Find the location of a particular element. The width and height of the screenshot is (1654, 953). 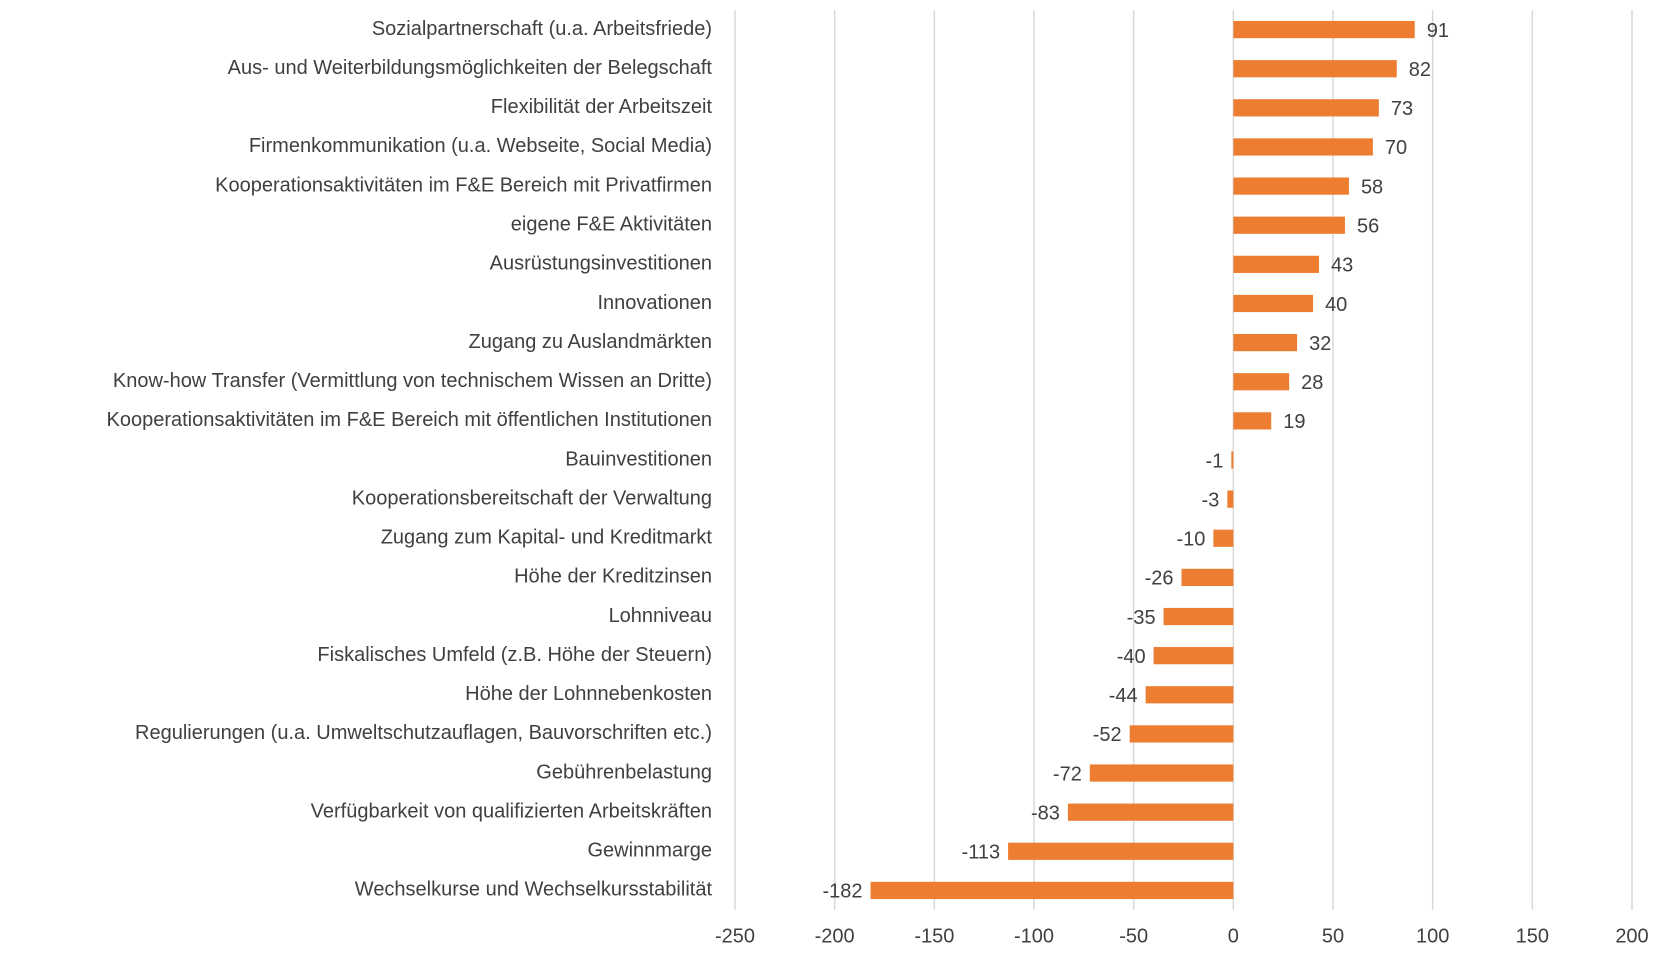

data-label: -3 is located at coordinates (1211, 500).